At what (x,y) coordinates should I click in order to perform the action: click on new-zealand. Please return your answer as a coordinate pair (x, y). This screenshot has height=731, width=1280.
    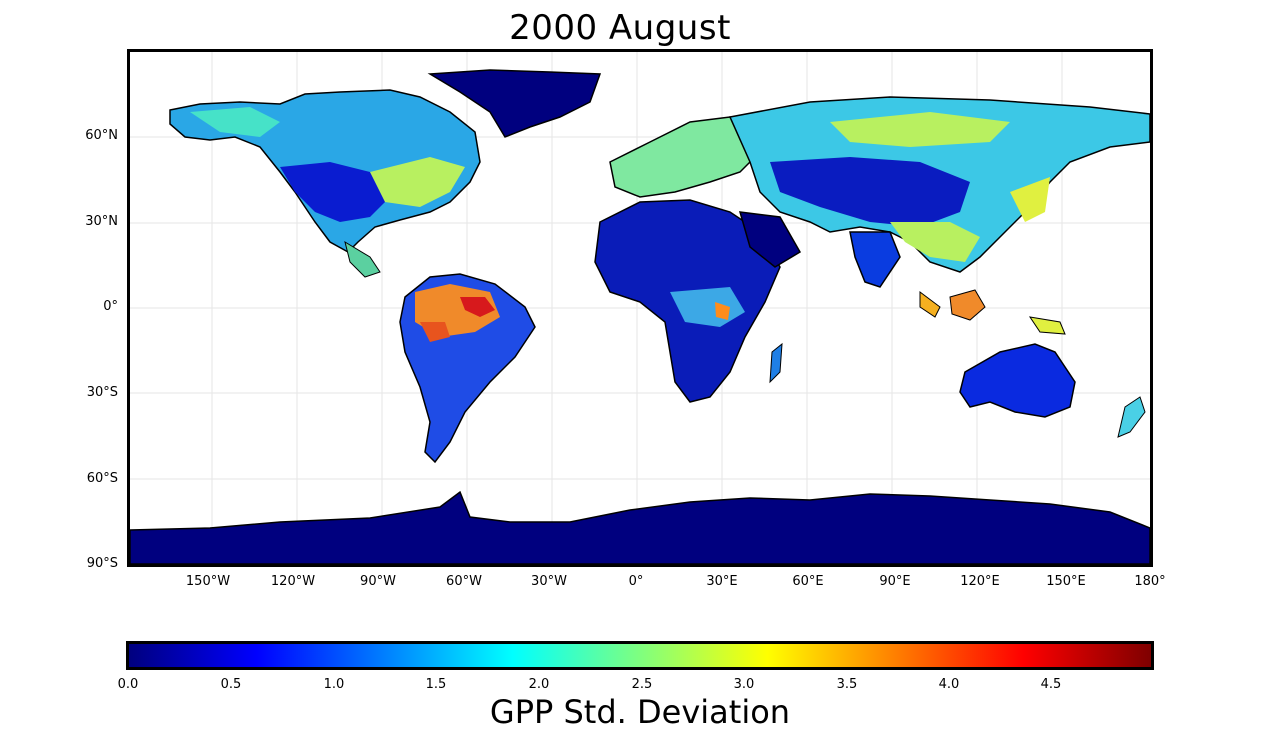
    Looking at the image, I should click on (1131, 417).